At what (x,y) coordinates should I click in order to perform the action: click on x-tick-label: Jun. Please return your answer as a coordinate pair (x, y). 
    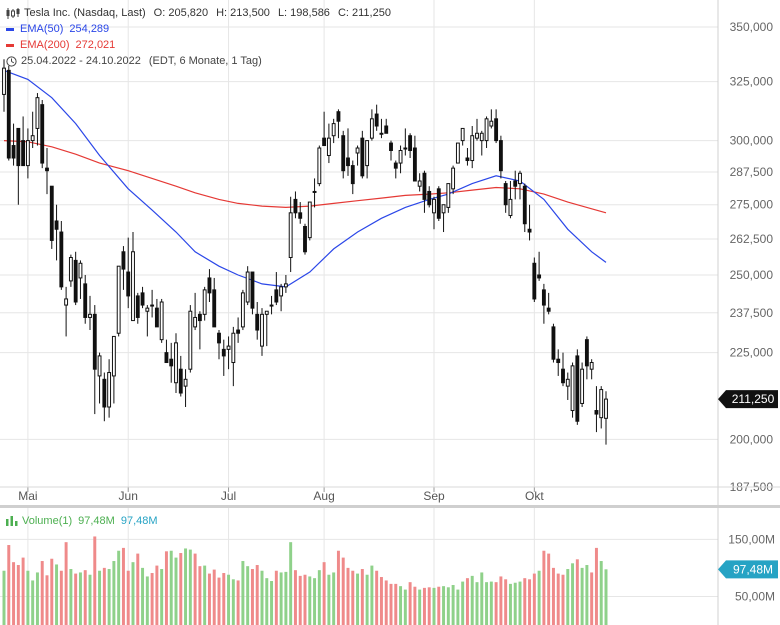
    Looking at the image, I should click on (128, 496).